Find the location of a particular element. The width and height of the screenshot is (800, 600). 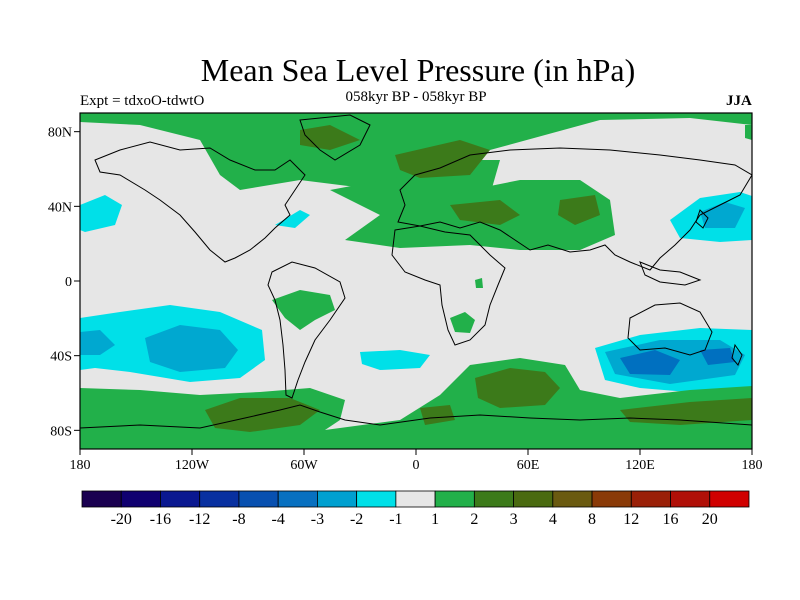

colorbar-label: 1 is located at coordinates (435, 519).